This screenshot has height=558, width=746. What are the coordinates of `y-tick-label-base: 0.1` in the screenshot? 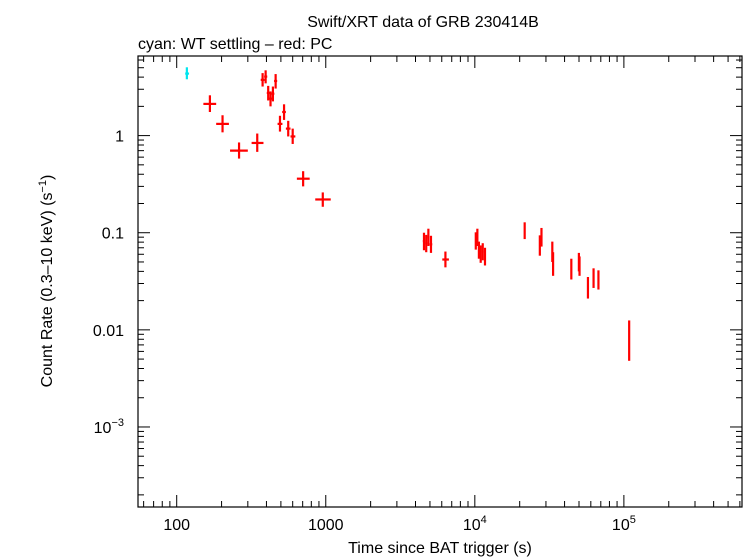 It's located at (113, 234).